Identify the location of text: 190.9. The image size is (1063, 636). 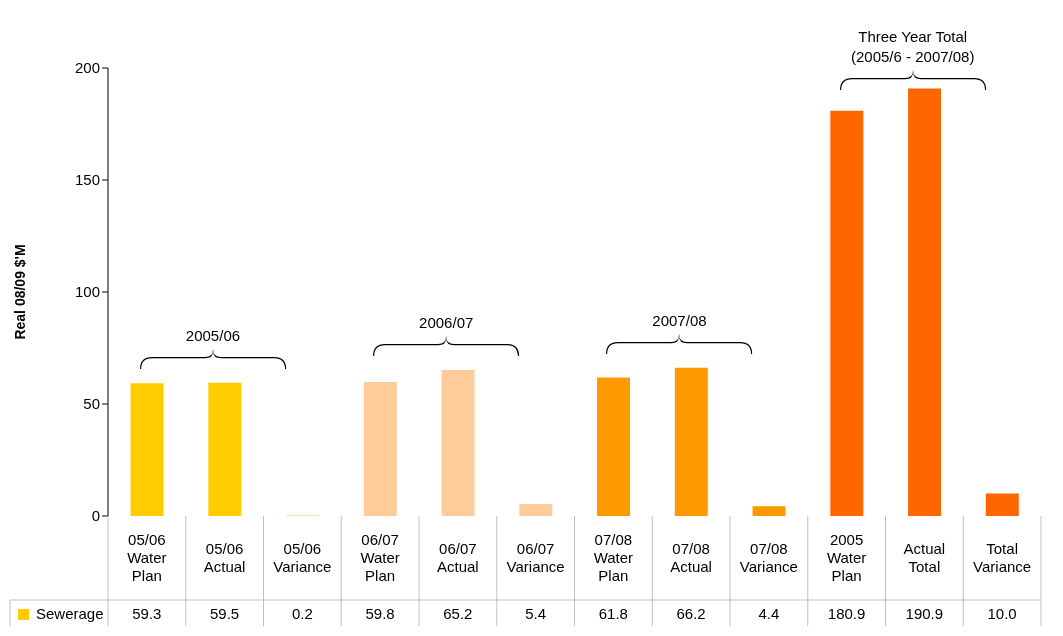
(924, 613).